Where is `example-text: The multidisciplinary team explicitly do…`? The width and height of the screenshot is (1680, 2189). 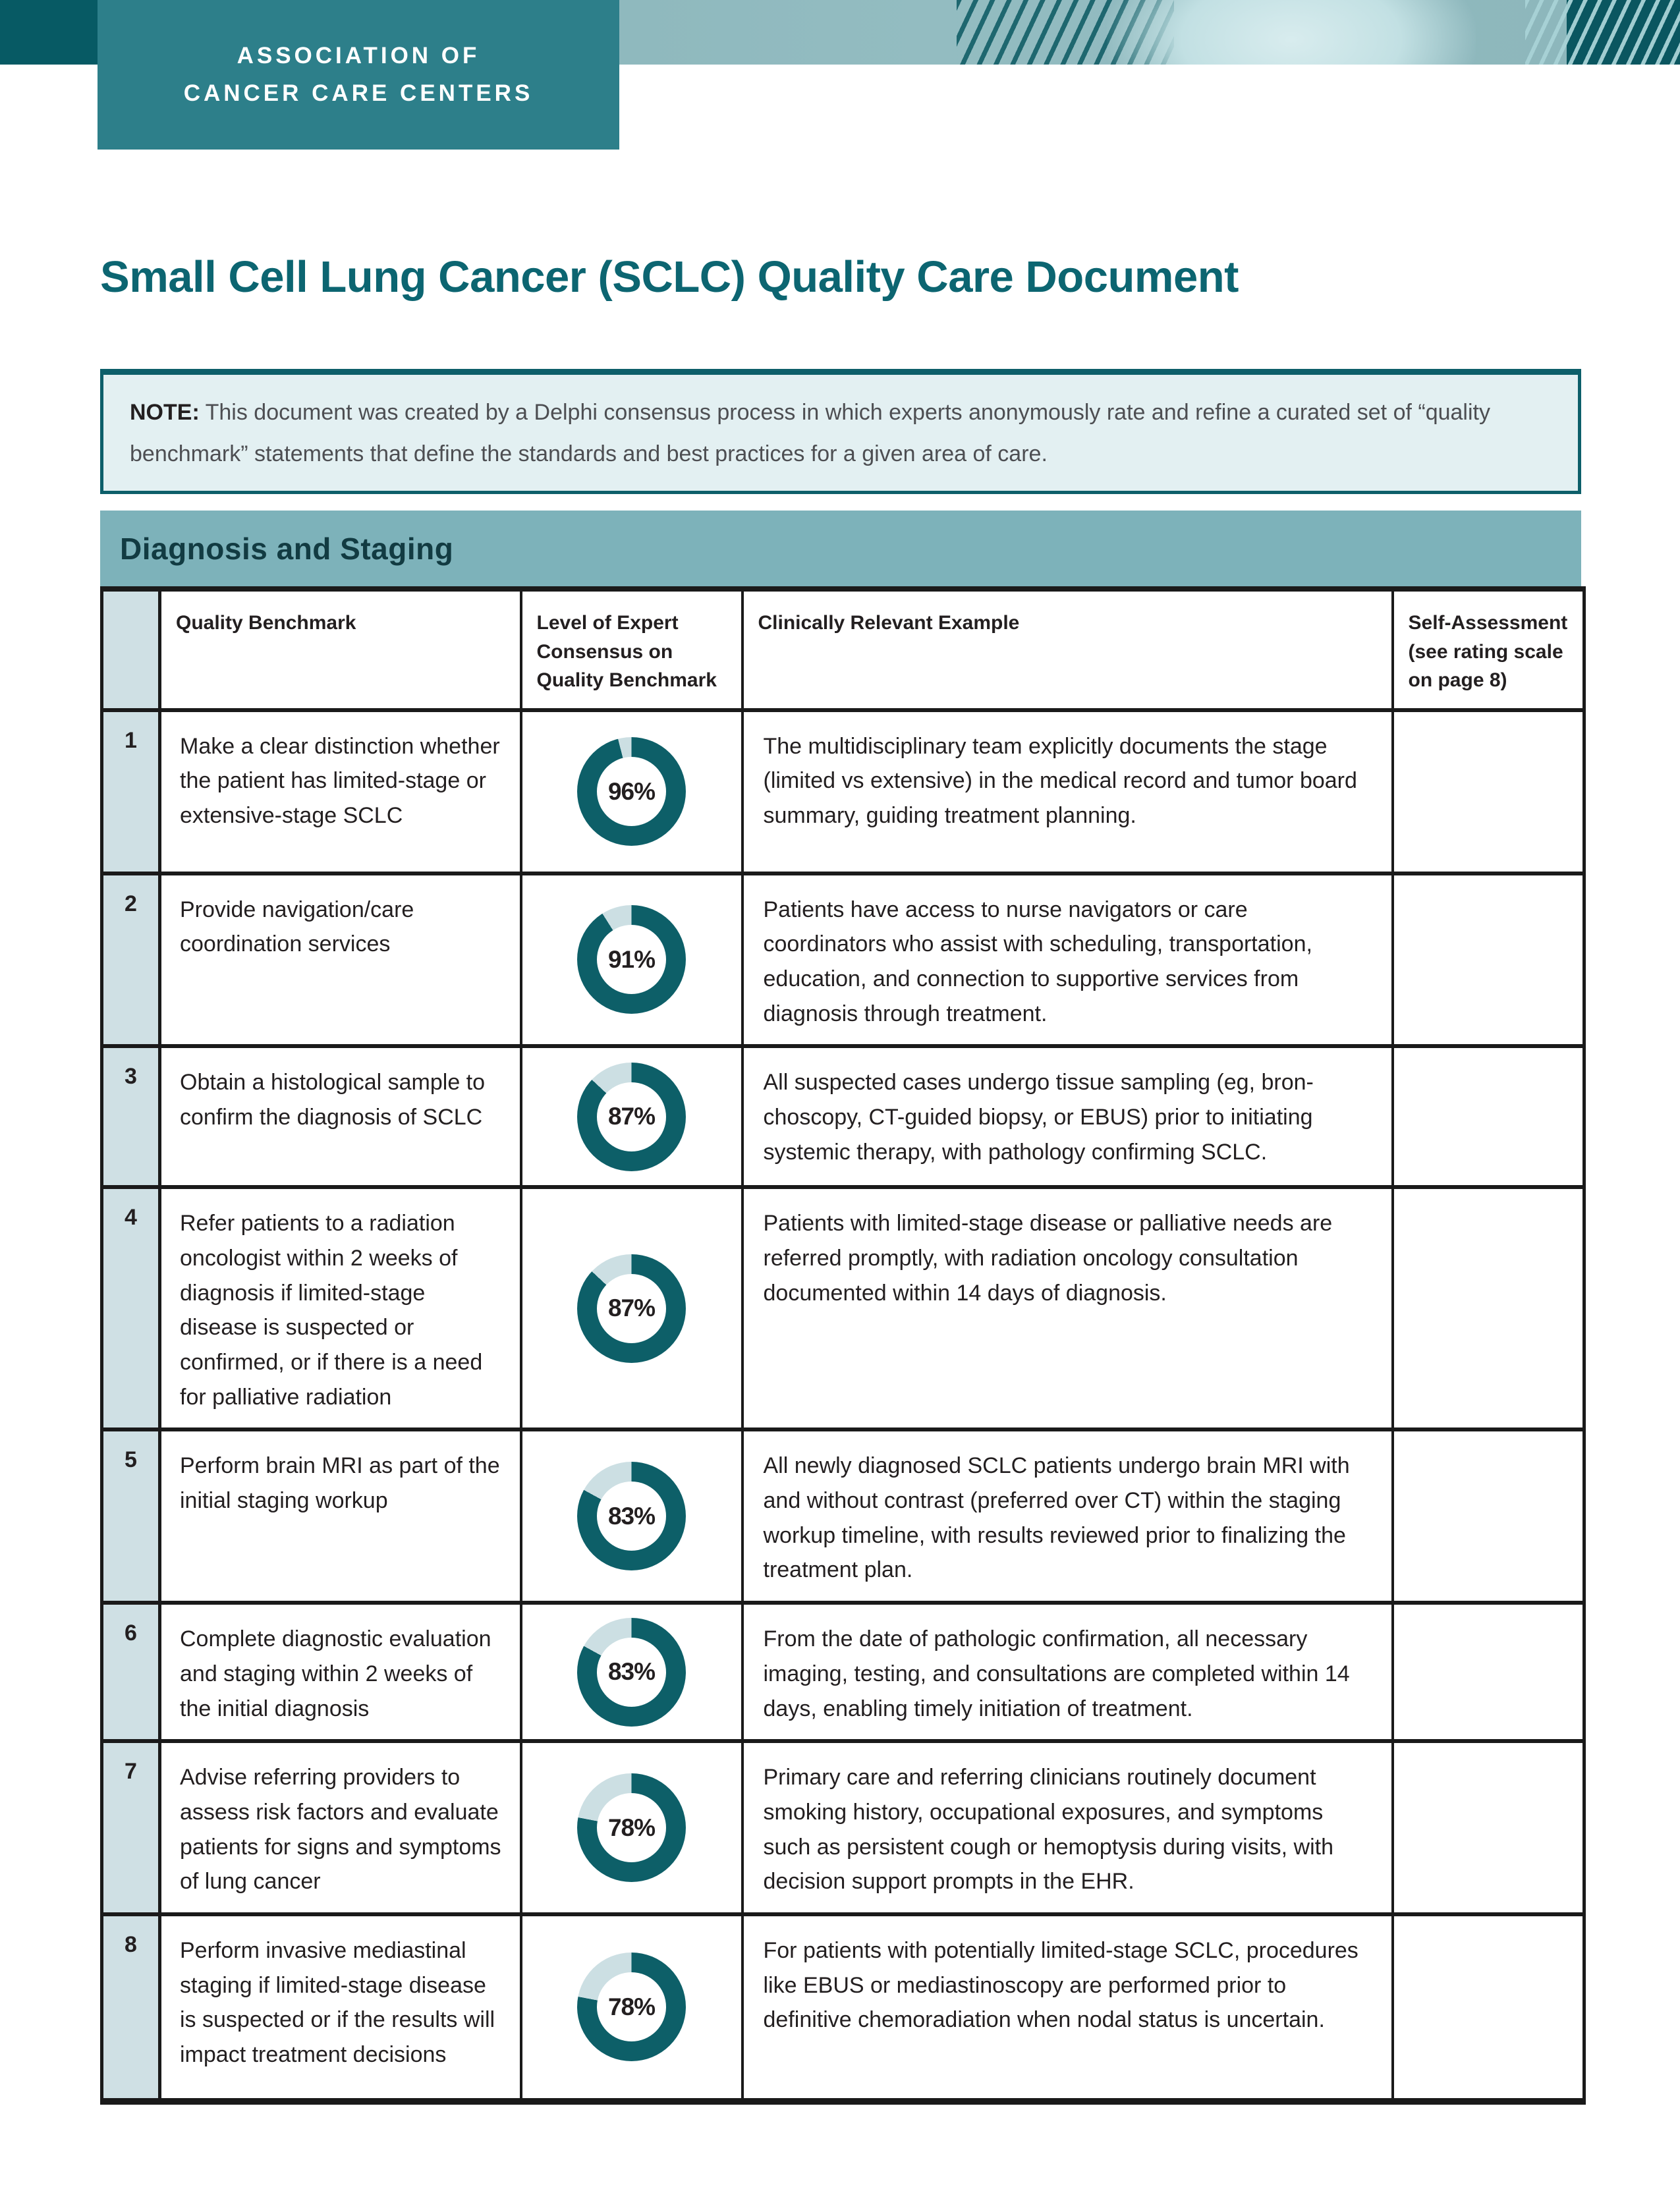 example-text: The multidisciplinary team explicitly do… is located at coordinates (1067, 791).